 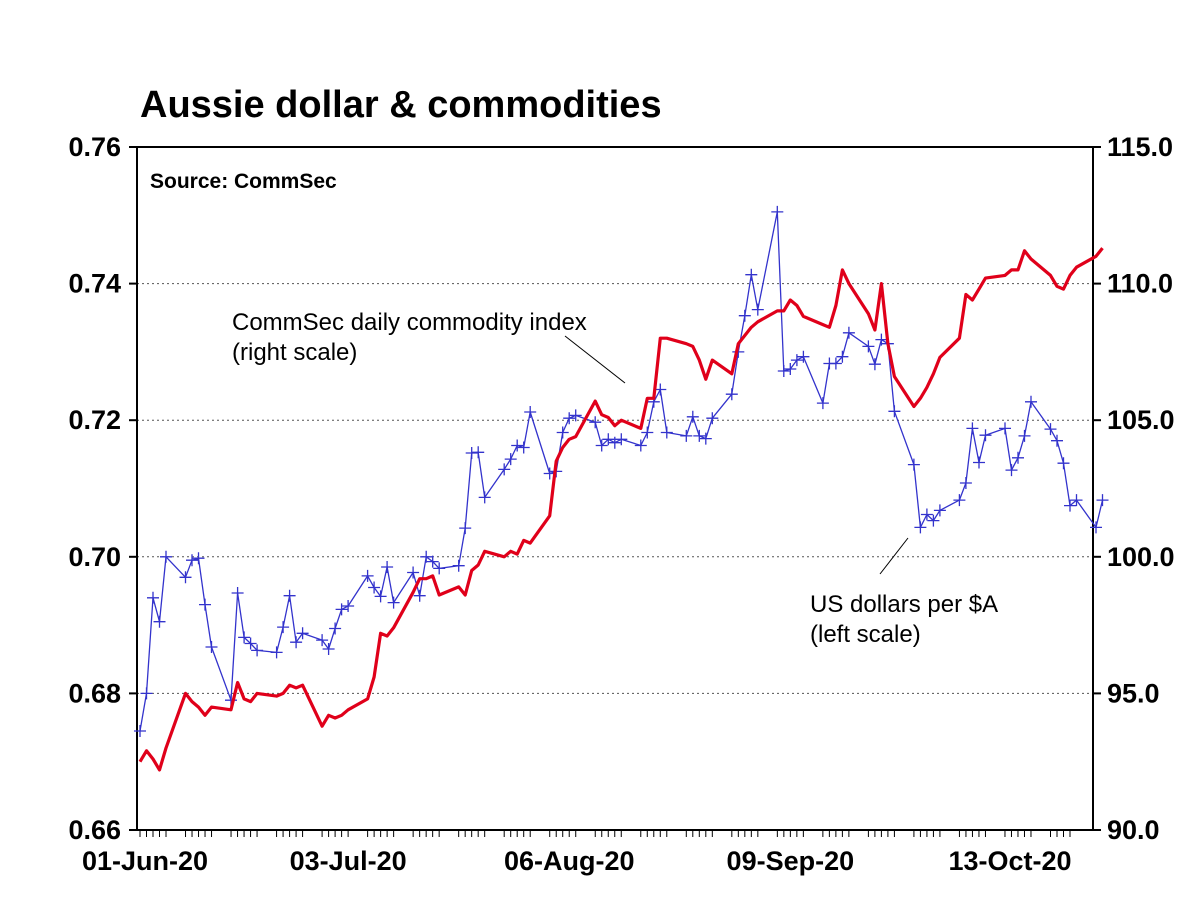 What do you see at coordinates (94, 557) in the screenshot?
I see `left-axis-tick-label: 0.70` at bounding box center [94, 557].